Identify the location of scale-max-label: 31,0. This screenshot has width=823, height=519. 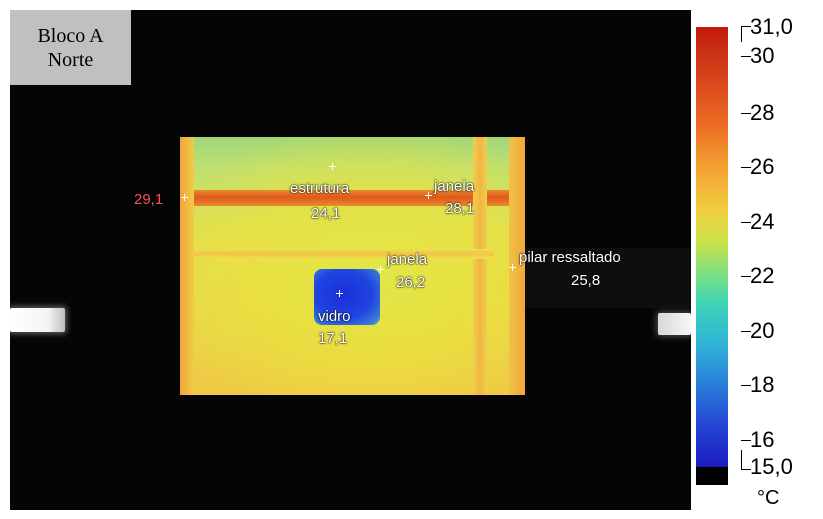
(771, 26).